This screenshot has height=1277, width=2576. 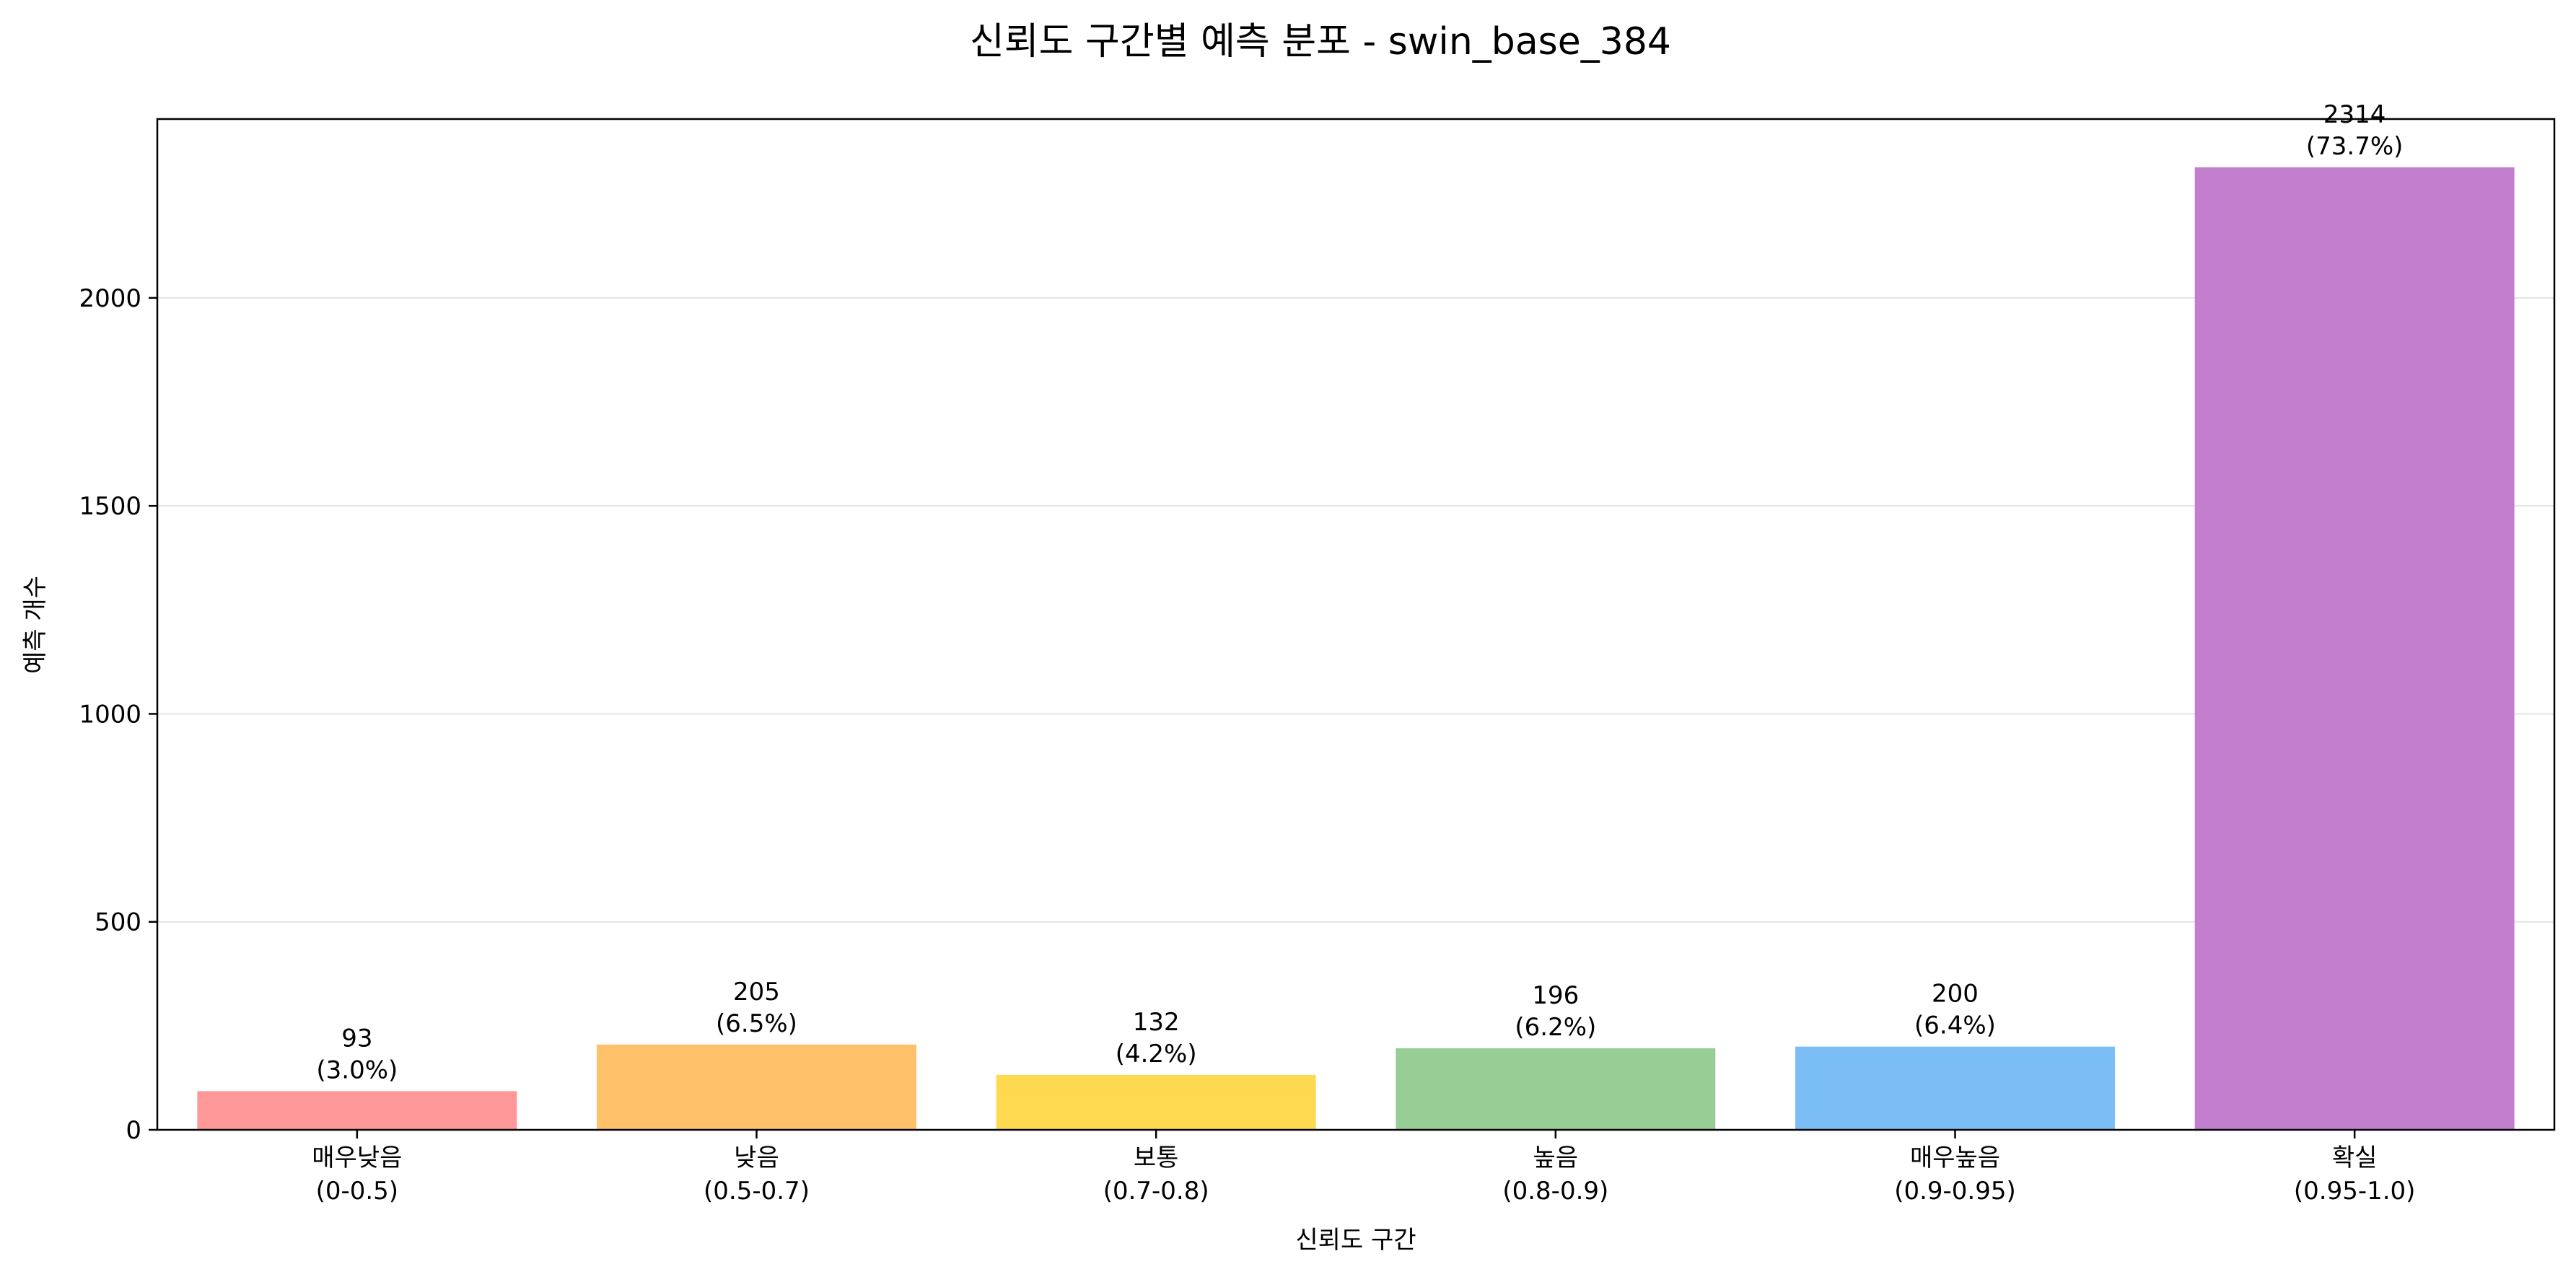 I want to click on x-tick-range-label: (0.5-0.7), so click(x=757, y=1192).